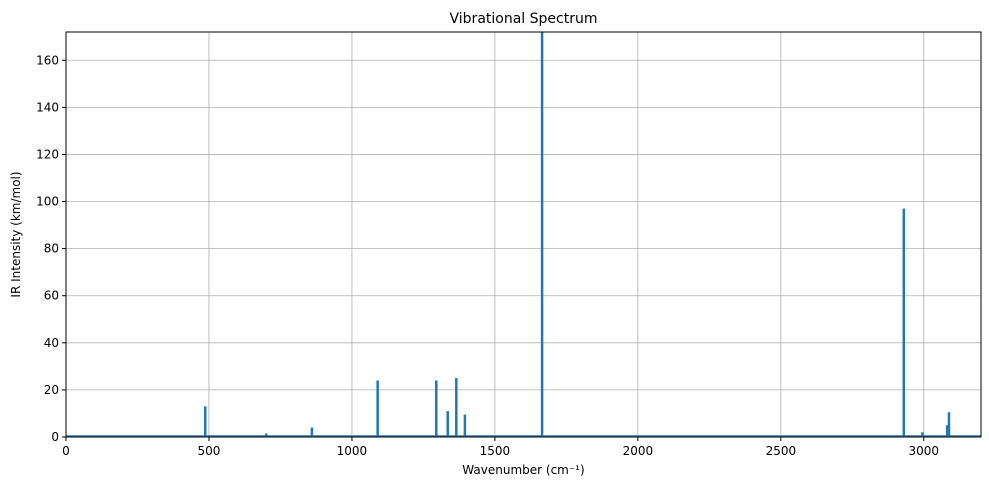 Image resolution: width=989 pixels, height=494 pixels. Describe the element at coordinates (51, 296) in the screenshot. I see `y-tick-label: 60` at that location.